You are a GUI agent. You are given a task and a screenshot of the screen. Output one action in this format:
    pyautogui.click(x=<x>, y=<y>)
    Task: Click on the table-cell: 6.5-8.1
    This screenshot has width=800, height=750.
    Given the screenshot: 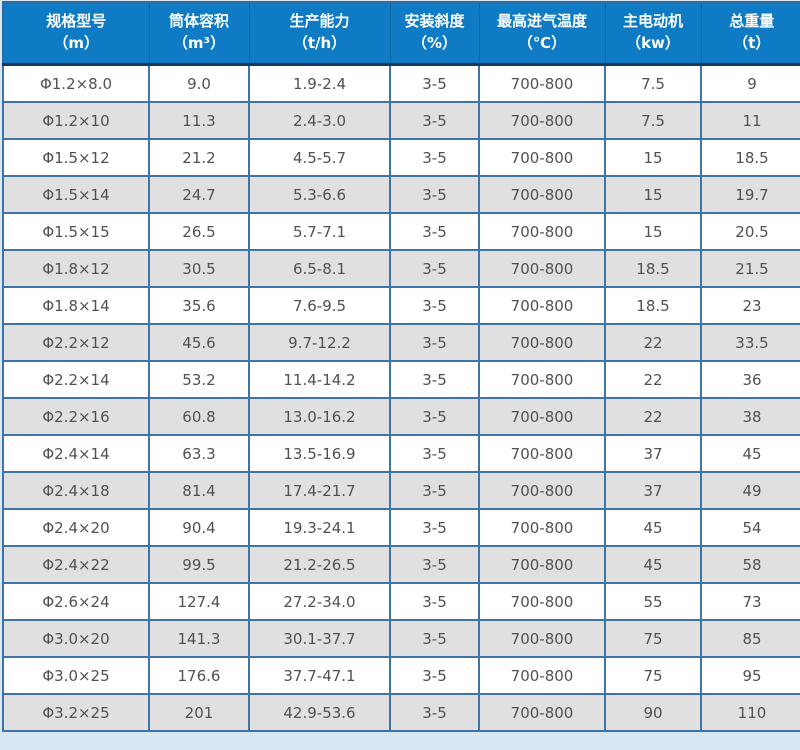 What is the action you would take?
    pyautogui.click(x=319, y=268)
    